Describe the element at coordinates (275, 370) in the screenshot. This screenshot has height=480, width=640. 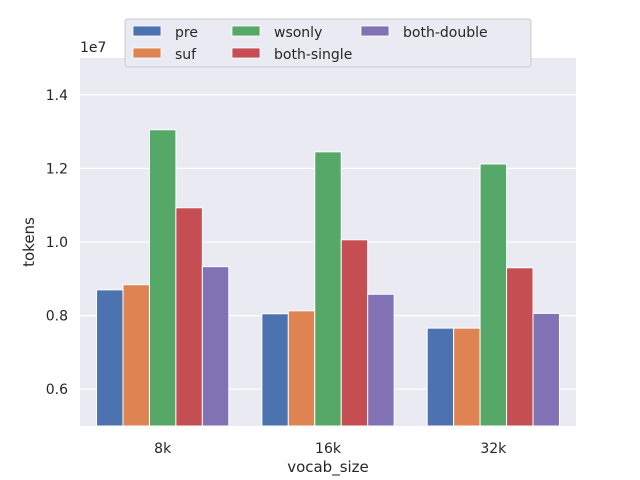
I see `bar-pre-16k` at that location.